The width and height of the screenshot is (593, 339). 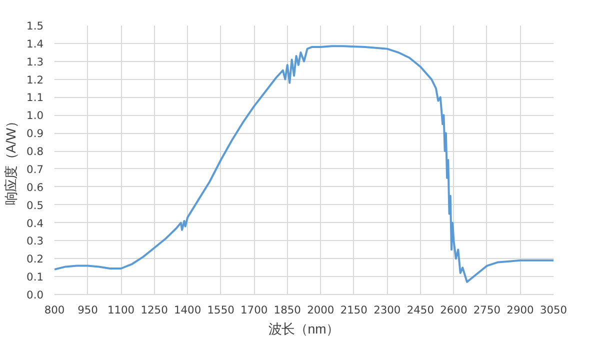 I want to click on y-axis-title: 响应度（A/W）, so click(x=11, y=160).